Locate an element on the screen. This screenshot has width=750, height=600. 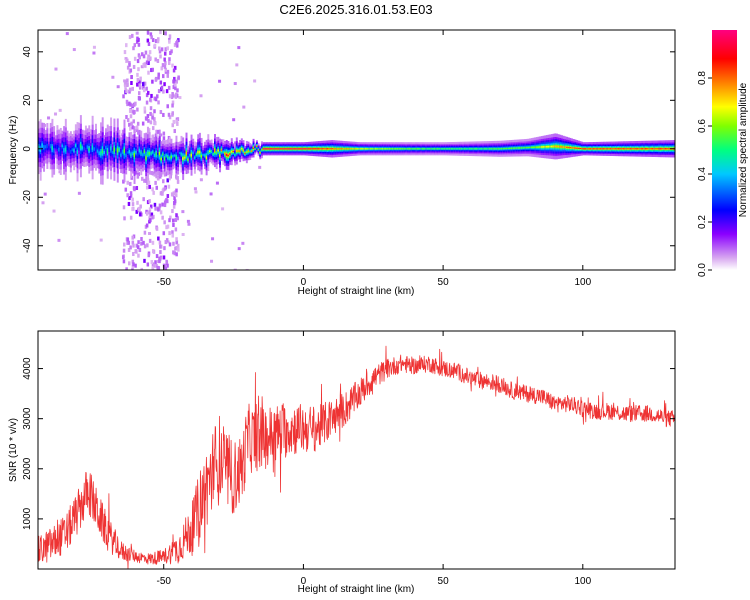
colorbar-gradient is located at coordinates (724, 150).